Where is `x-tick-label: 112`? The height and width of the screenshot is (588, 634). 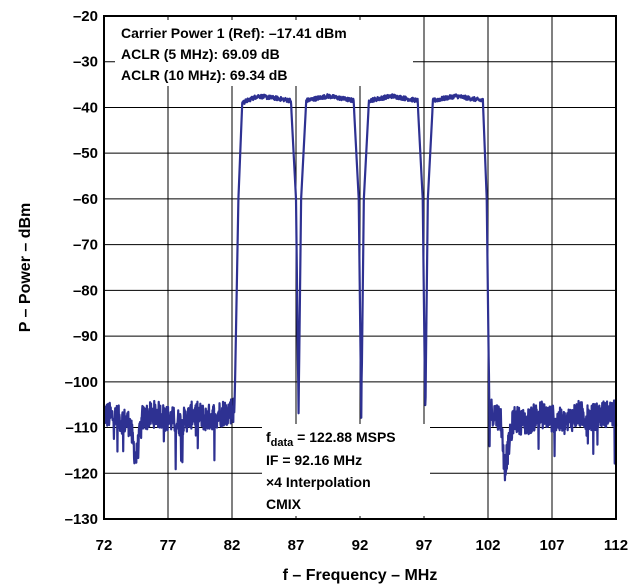 x-tick-label: 112 is located at coordinates (616, 545).